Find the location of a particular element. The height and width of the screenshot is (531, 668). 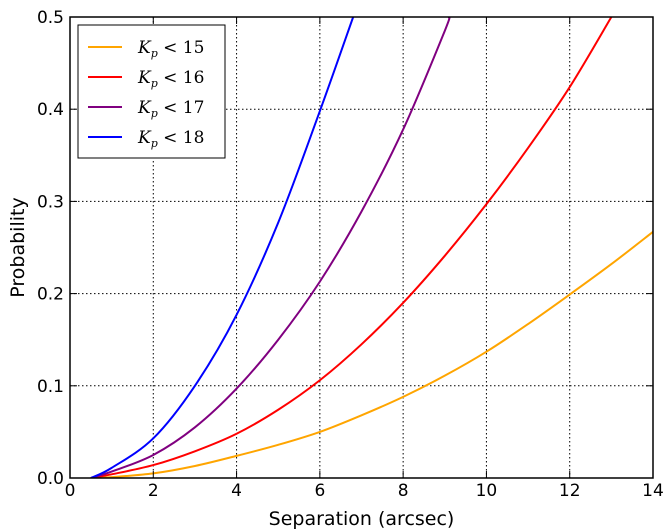

x-tick-label: 0 is located at coordinates (70, 491).